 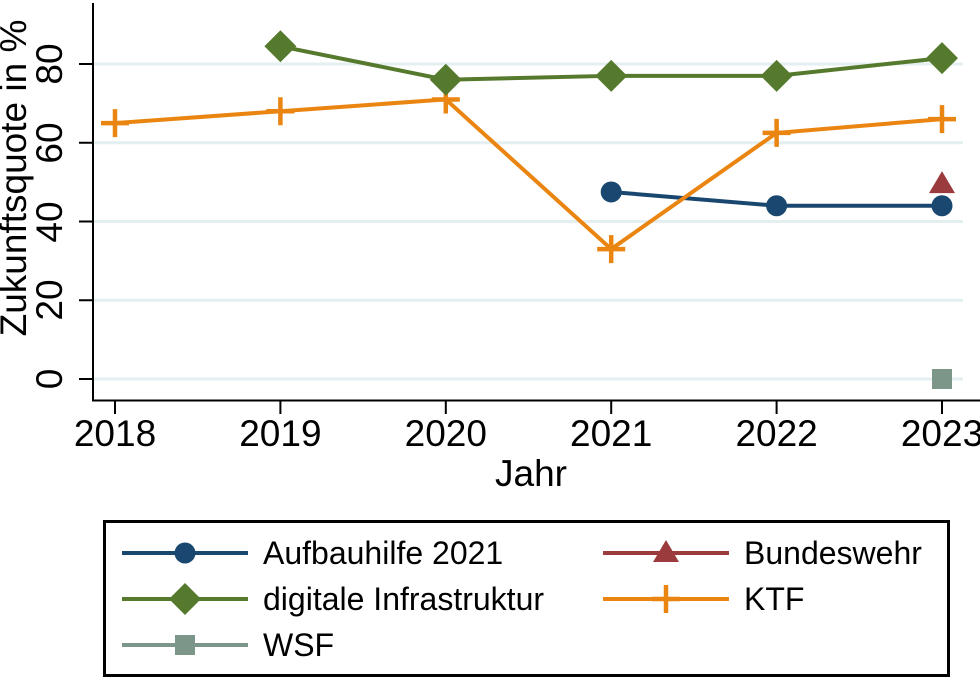 I want to click on legend-label: Aufbauhilfe 2021, so click(x=383, y=553).